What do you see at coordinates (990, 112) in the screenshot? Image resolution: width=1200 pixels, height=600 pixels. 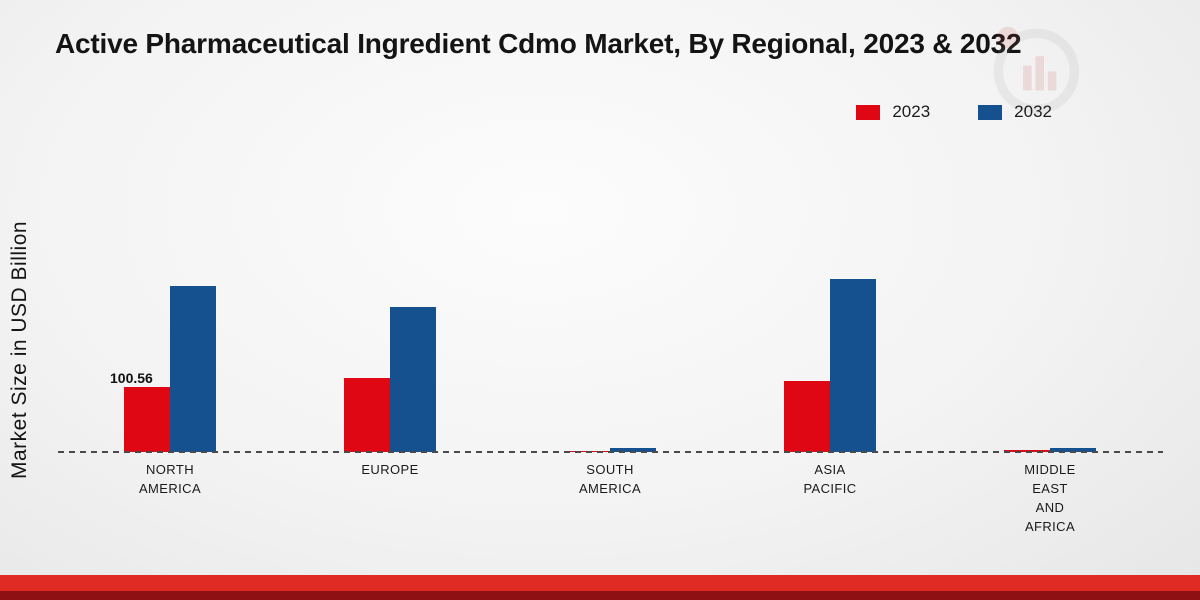 I see `legend-swatch-2032-icon` at bounding box center [990, 112].